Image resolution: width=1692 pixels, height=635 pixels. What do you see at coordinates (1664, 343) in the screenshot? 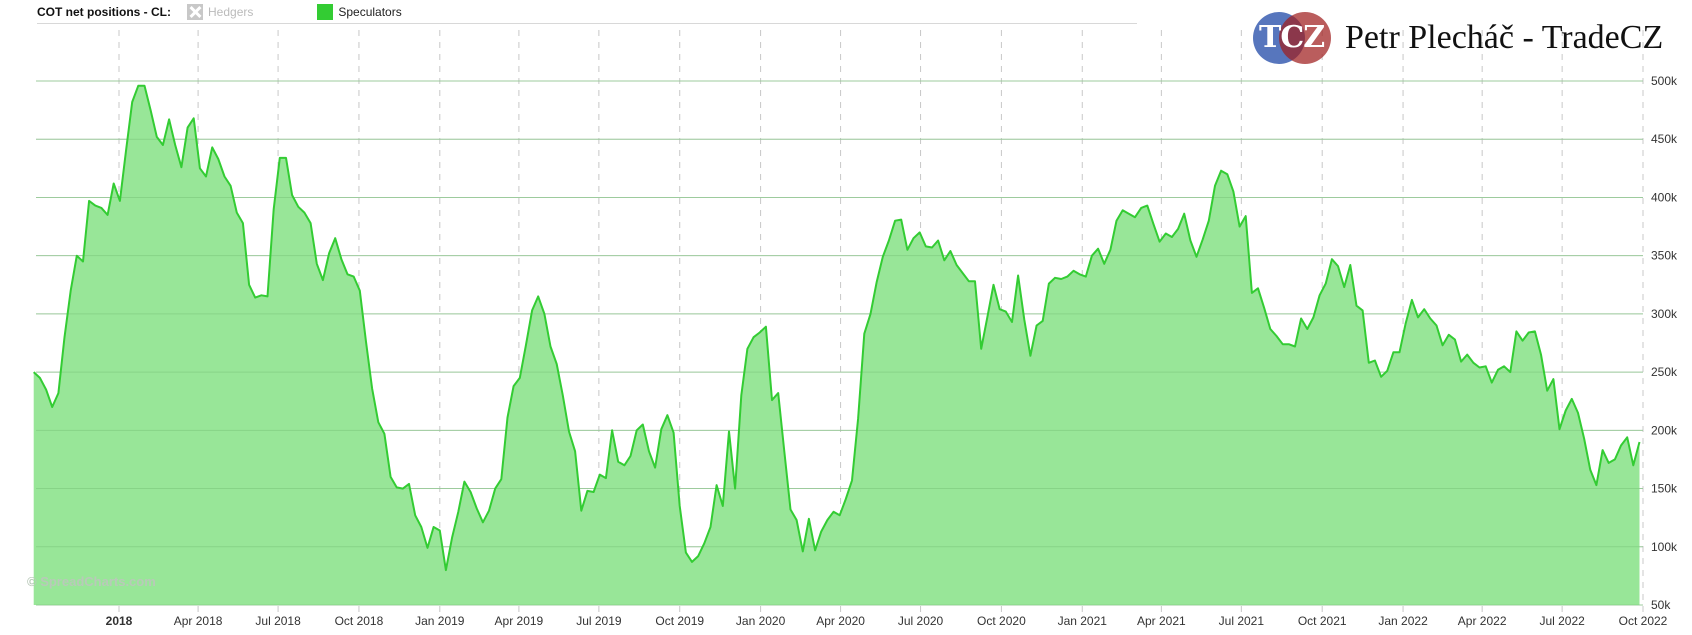
I see `y-axis-labels: 50k 100k 150k 200k 250k 300k 350k 400k 450k 500k` at bounding box center [1664, 343].